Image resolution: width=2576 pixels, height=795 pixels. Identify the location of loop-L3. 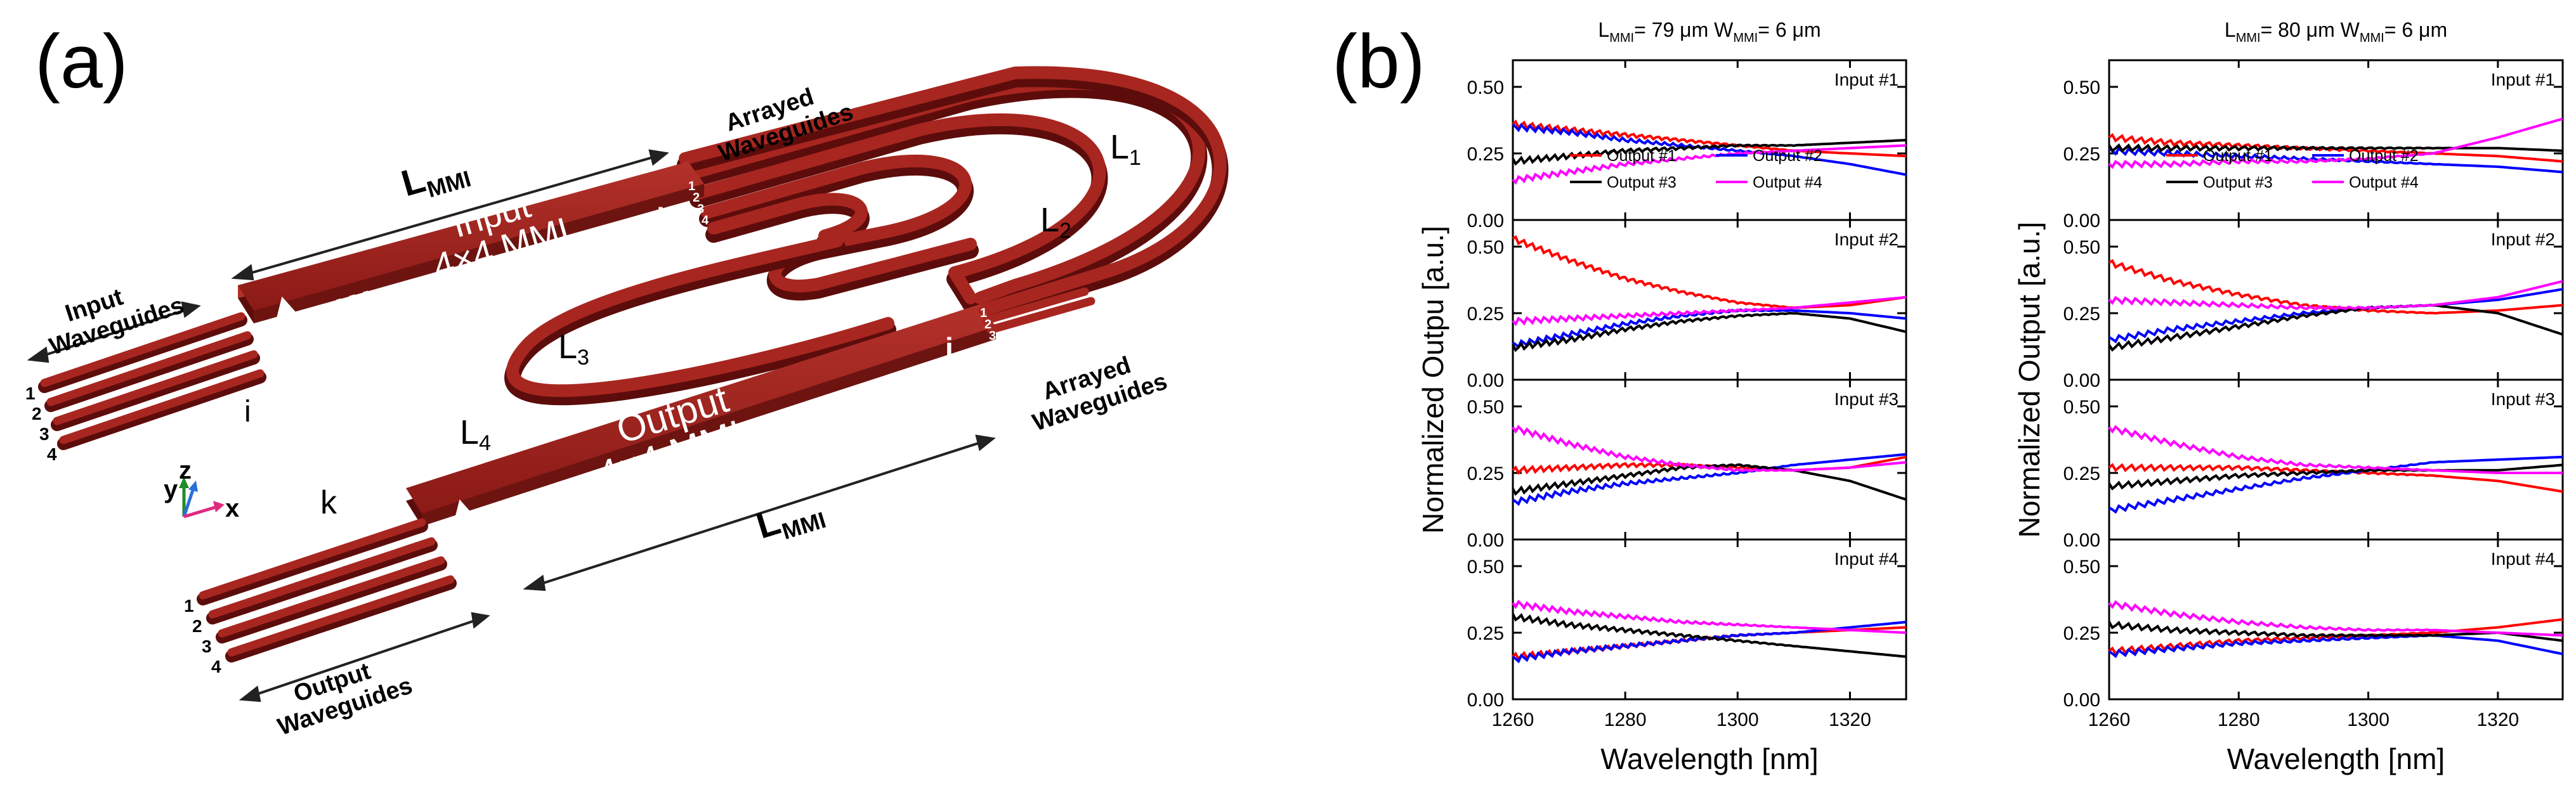
(839, 224).